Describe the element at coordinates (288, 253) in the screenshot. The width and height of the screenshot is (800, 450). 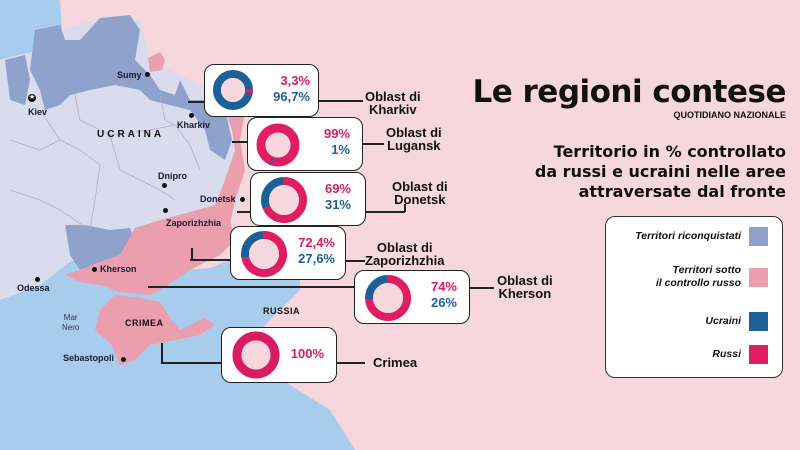
I see `region-card-zaporizhzhia: 72,4% 27,6%` at that location.